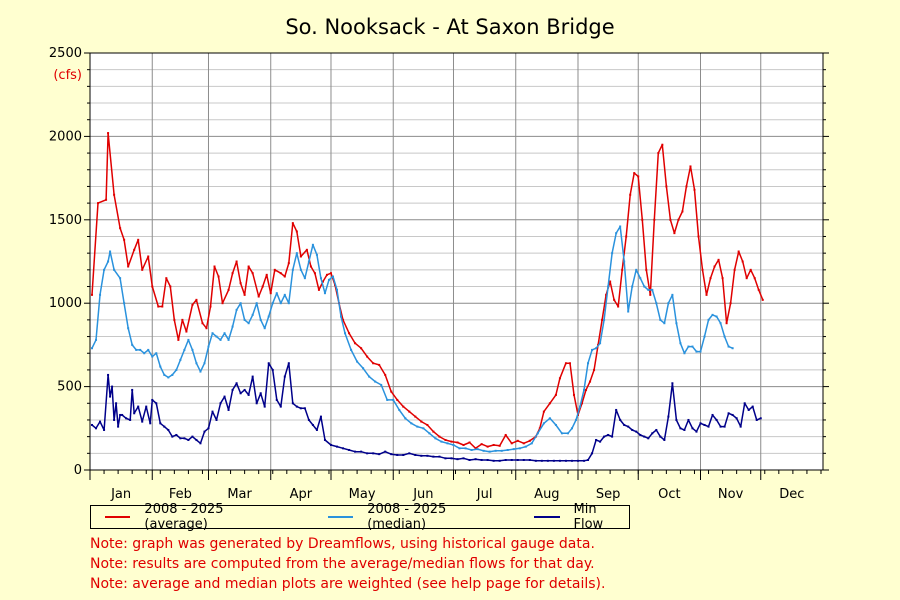 Image resolution: width=900 pixels, height=600 pixels. I want to click on x-tick-label: Nov, so click(731, 494).